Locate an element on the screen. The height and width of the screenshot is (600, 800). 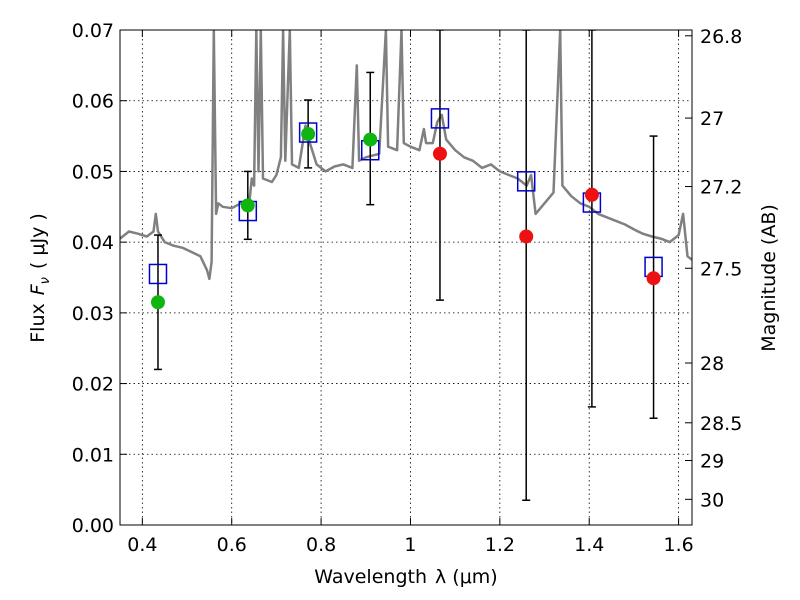
right-axis-title: Magnitude (AB) is located at coordinates (769, 278).